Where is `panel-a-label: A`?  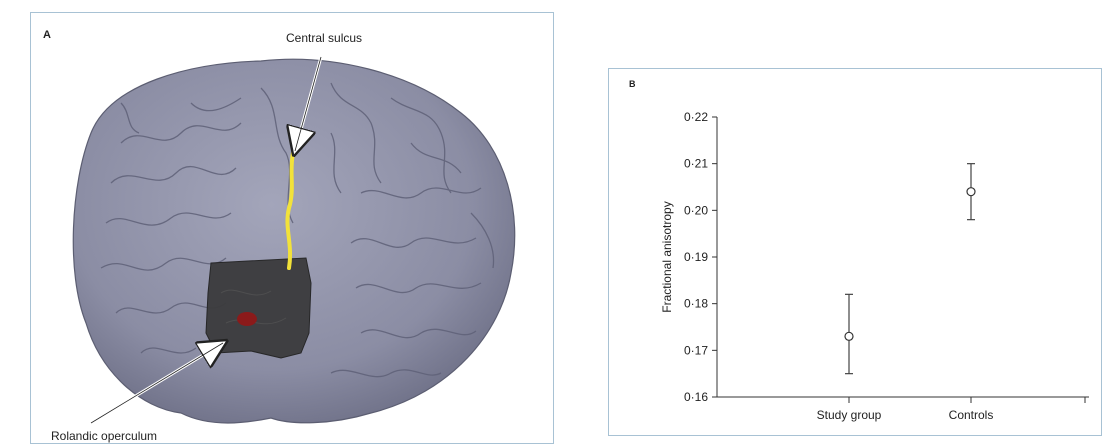 panel-a-label: A is located at coordinates (47, 35).